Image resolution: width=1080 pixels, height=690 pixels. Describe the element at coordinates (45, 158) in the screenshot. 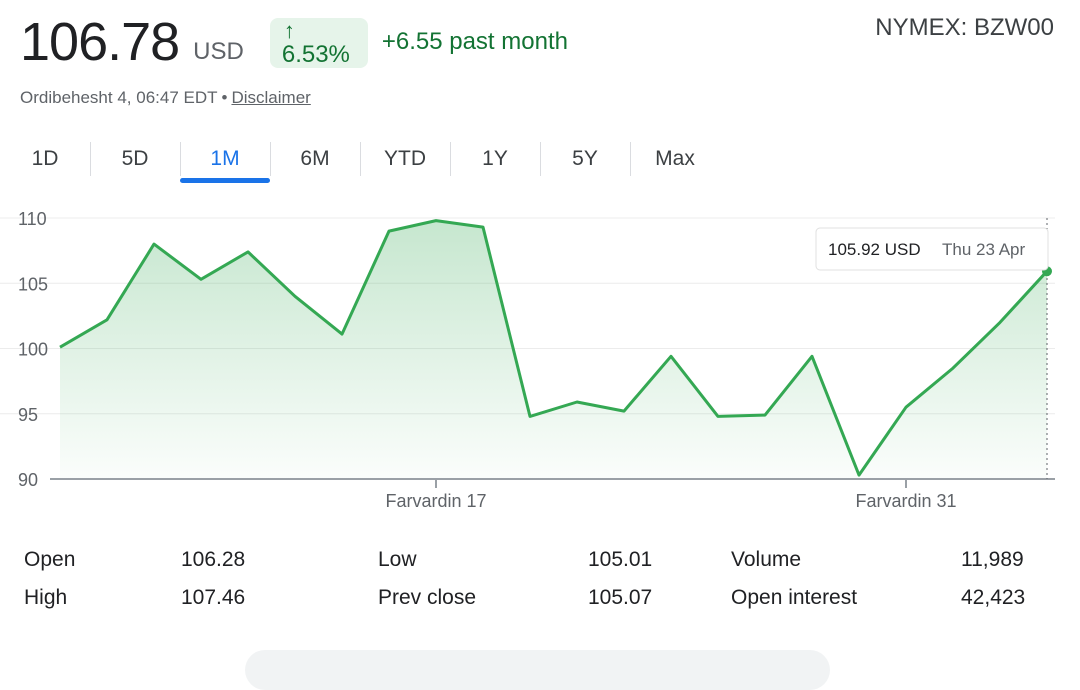

I see `tab-label: 1D` at that location.